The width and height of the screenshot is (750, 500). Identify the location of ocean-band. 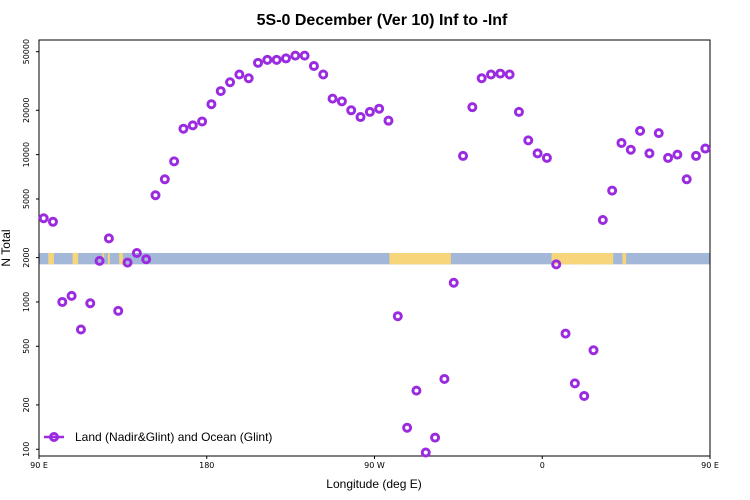
(374, 258).